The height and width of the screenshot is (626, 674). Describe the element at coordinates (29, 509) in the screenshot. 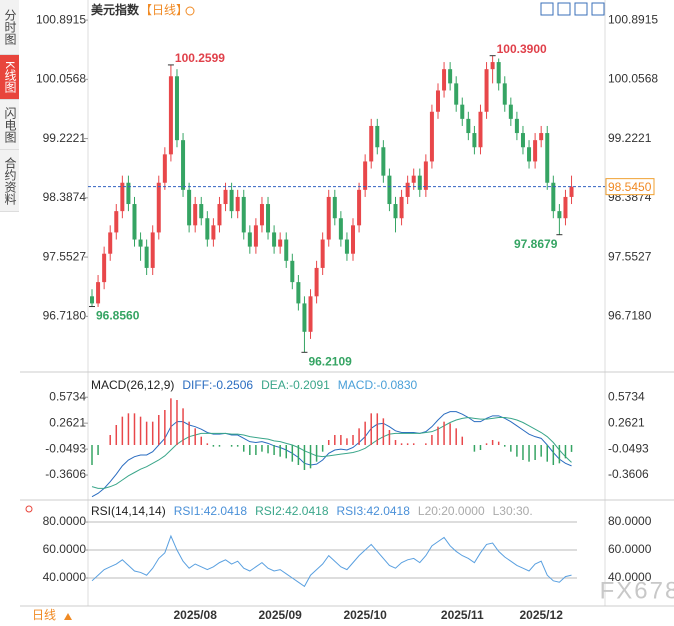

I see `settings-icon` at that location.